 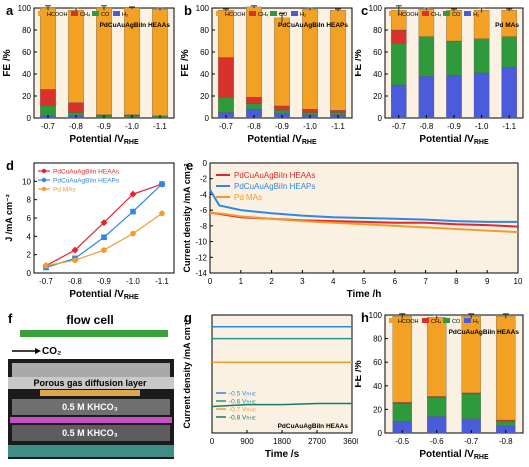 I want to click on bar-H₂--0.9, so click(x=453, y=96).